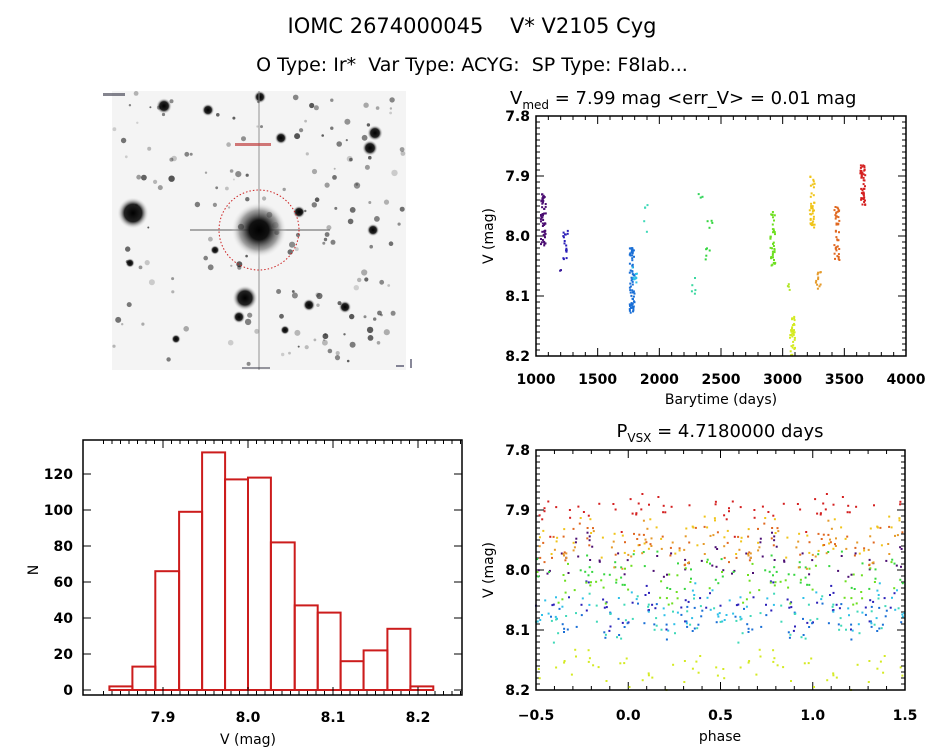  I want to click on histogram-xlabel: V (mag), so click(248, 739).